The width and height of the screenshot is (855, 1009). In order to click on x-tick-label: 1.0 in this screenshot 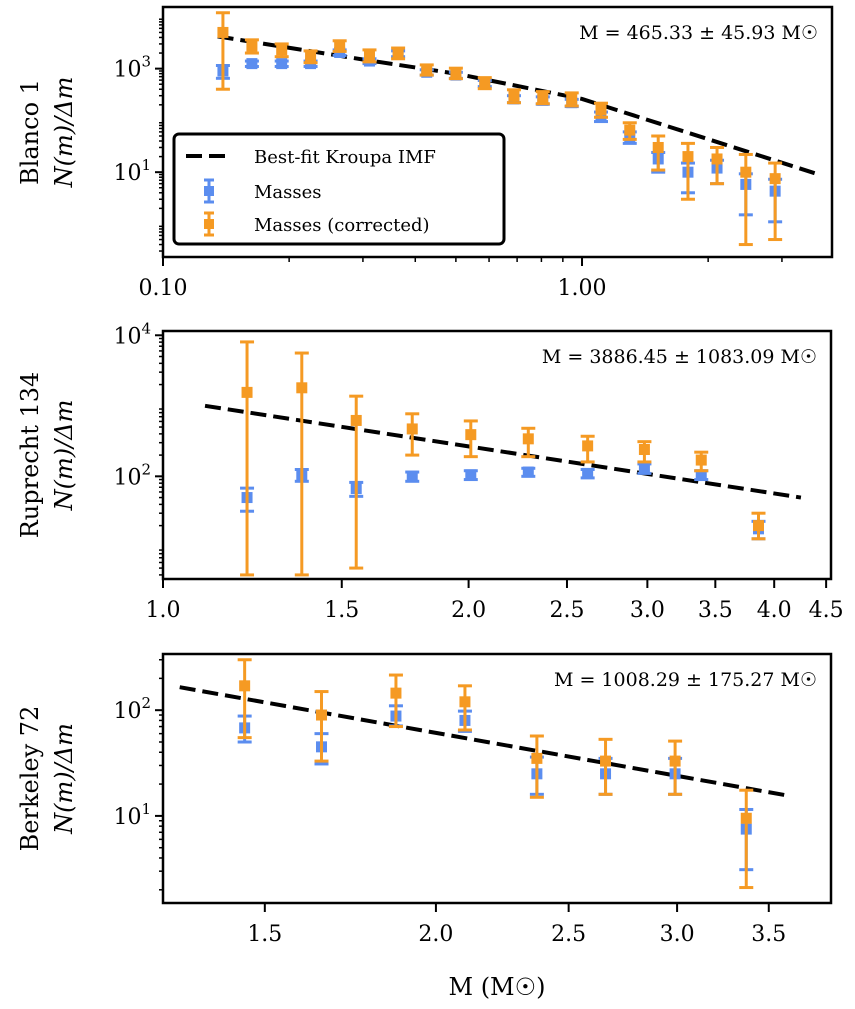, I will do `click(163, 610)`.